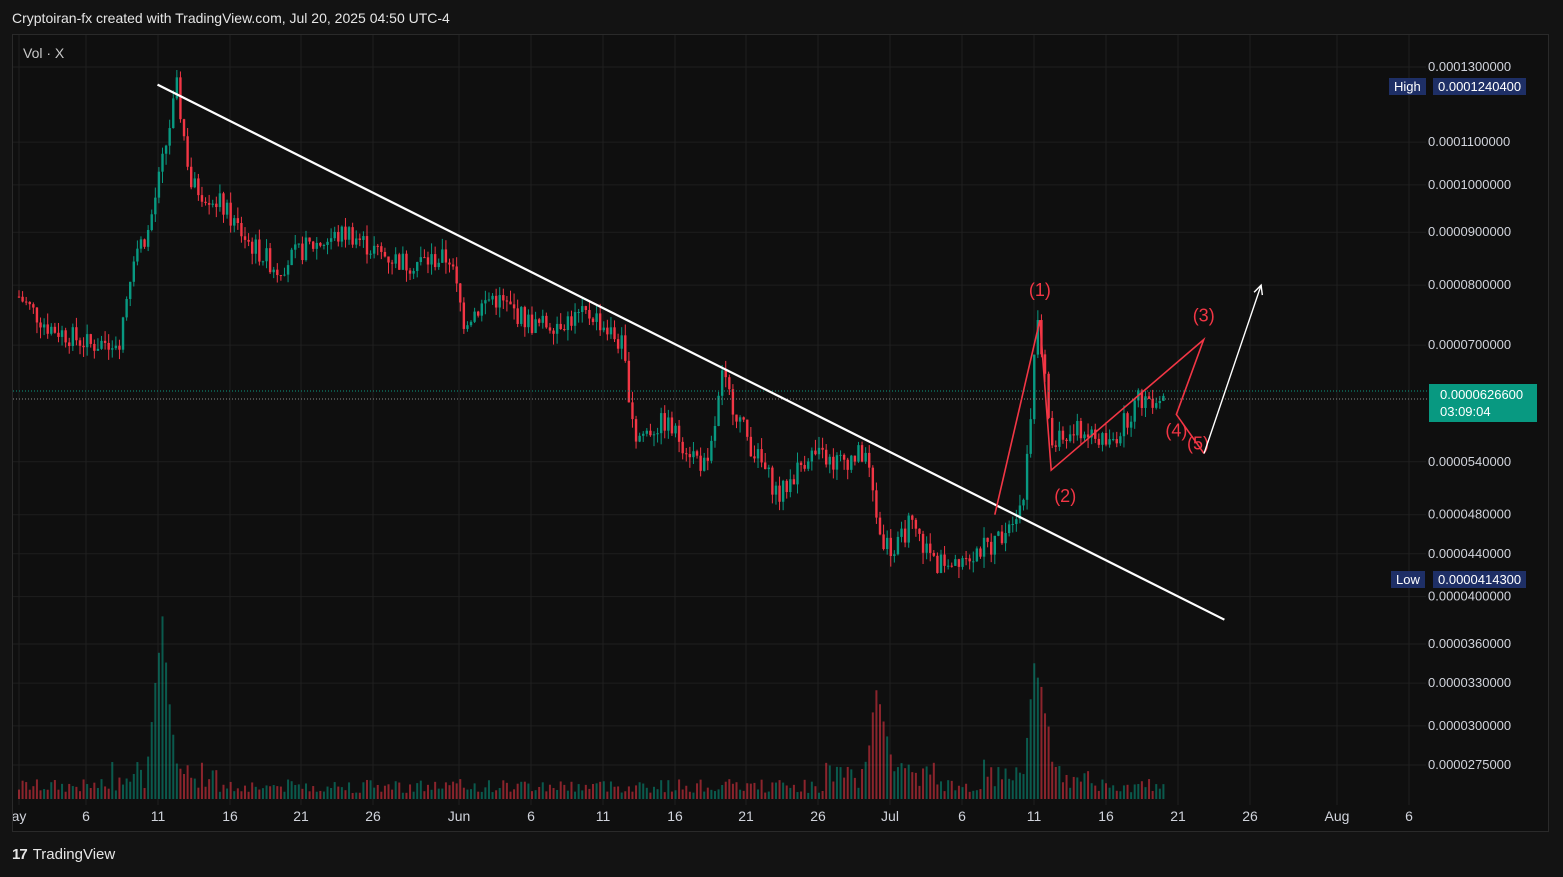  I want to click on footer-branding: 17 TradingView, so click(63, 854).